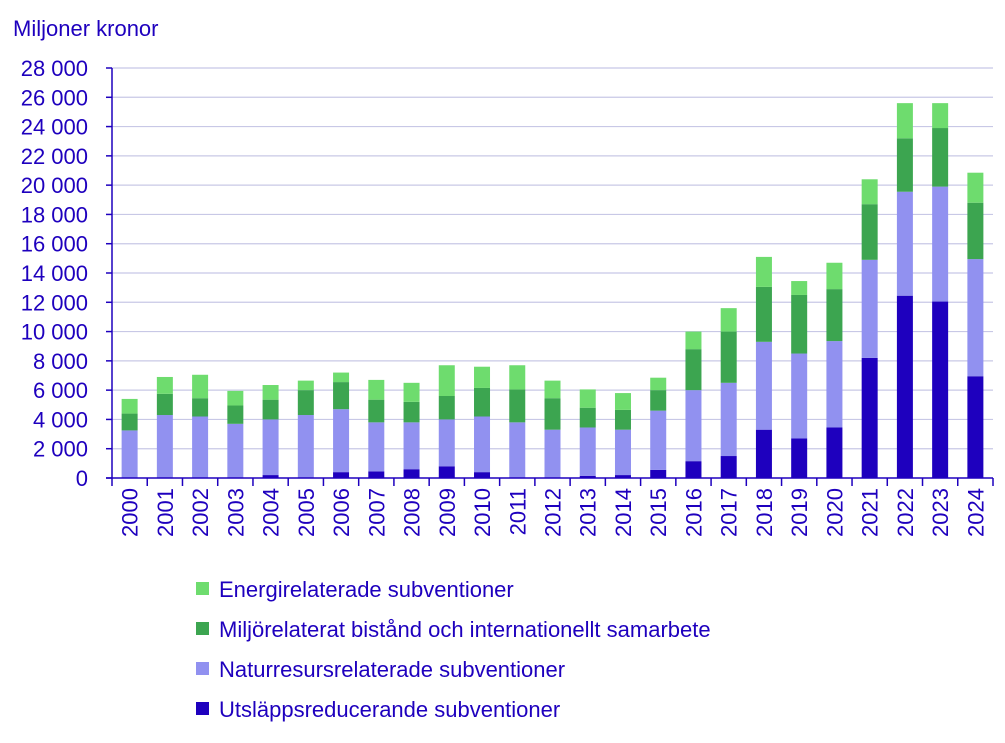  Describe the element at coordinates (482, 402) in the screenshot. I see `bar-segment-2-2010` at that location.